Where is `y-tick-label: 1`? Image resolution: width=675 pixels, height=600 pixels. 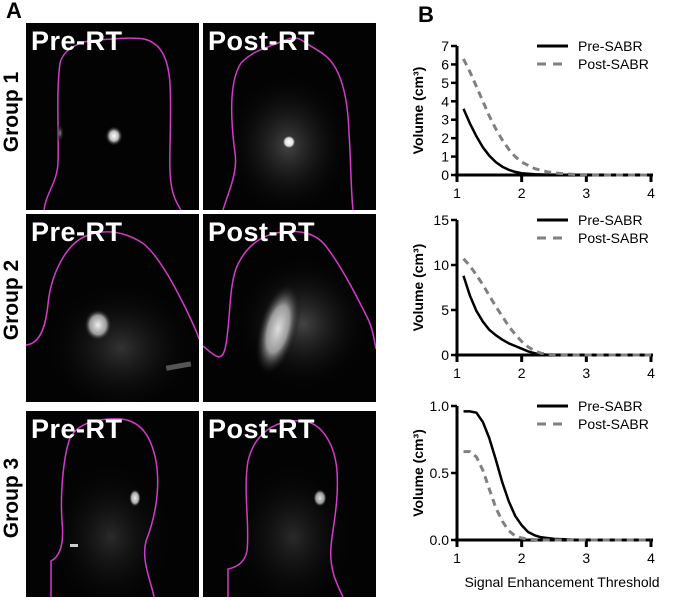
y-tick-label: 1 is located at coordinates (445, 157).